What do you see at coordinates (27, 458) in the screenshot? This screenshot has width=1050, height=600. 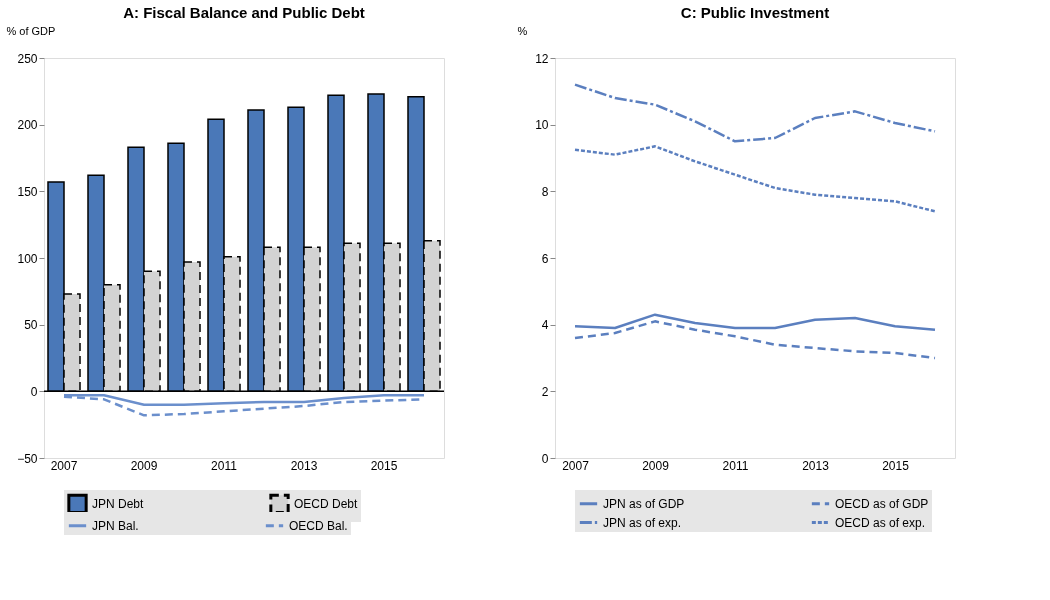 I see `y-tick-label: −50` at bounding box center [27, 458].